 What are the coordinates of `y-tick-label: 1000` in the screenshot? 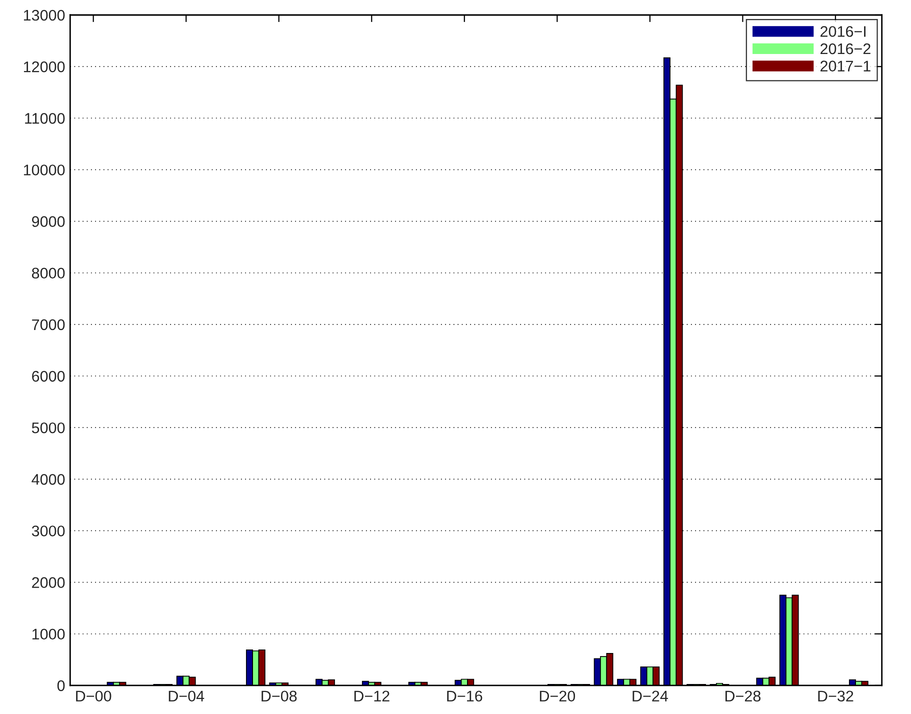 It's located at (48, 634).